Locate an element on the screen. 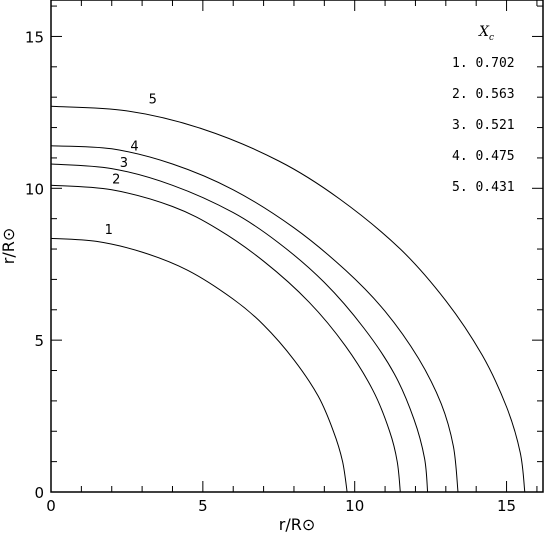 The height and width of the screenshot is (538, 545). curve-label-5: 5 is located at coordinates (153, 99).